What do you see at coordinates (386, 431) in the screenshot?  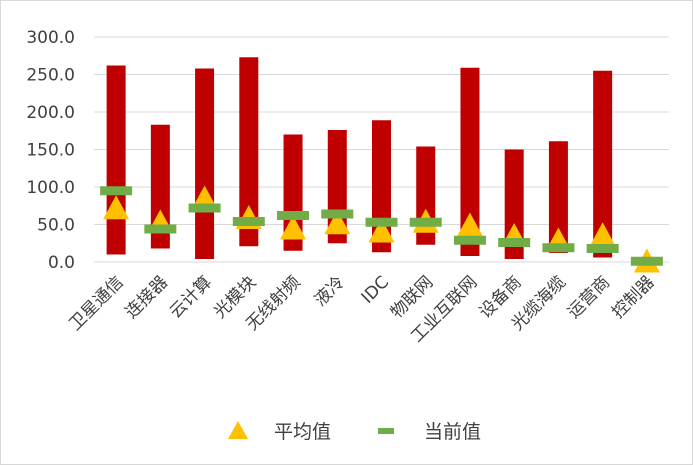 I see `legend-dash-icon` at bounding box center [386, 431].